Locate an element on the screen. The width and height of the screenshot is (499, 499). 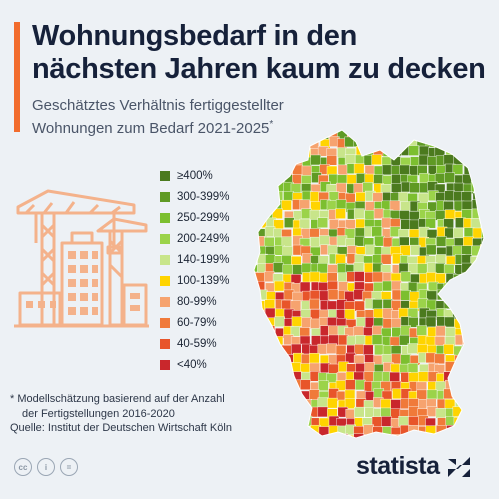
no-derivatives-icon: = is located at coordinates (69, 467).